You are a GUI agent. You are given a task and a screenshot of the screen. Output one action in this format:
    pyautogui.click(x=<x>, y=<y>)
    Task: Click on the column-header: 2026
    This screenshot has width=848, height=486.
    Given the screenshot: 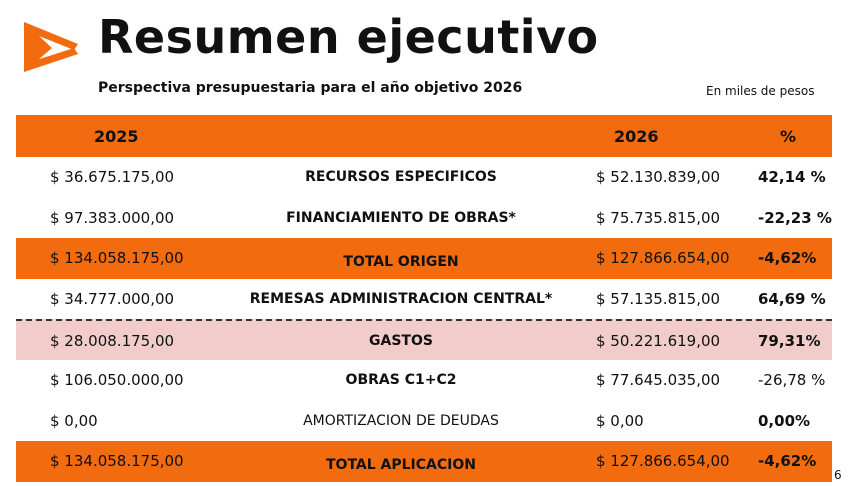 What is the action you would take?
    pyautogui.click(x=636, y=136)
    